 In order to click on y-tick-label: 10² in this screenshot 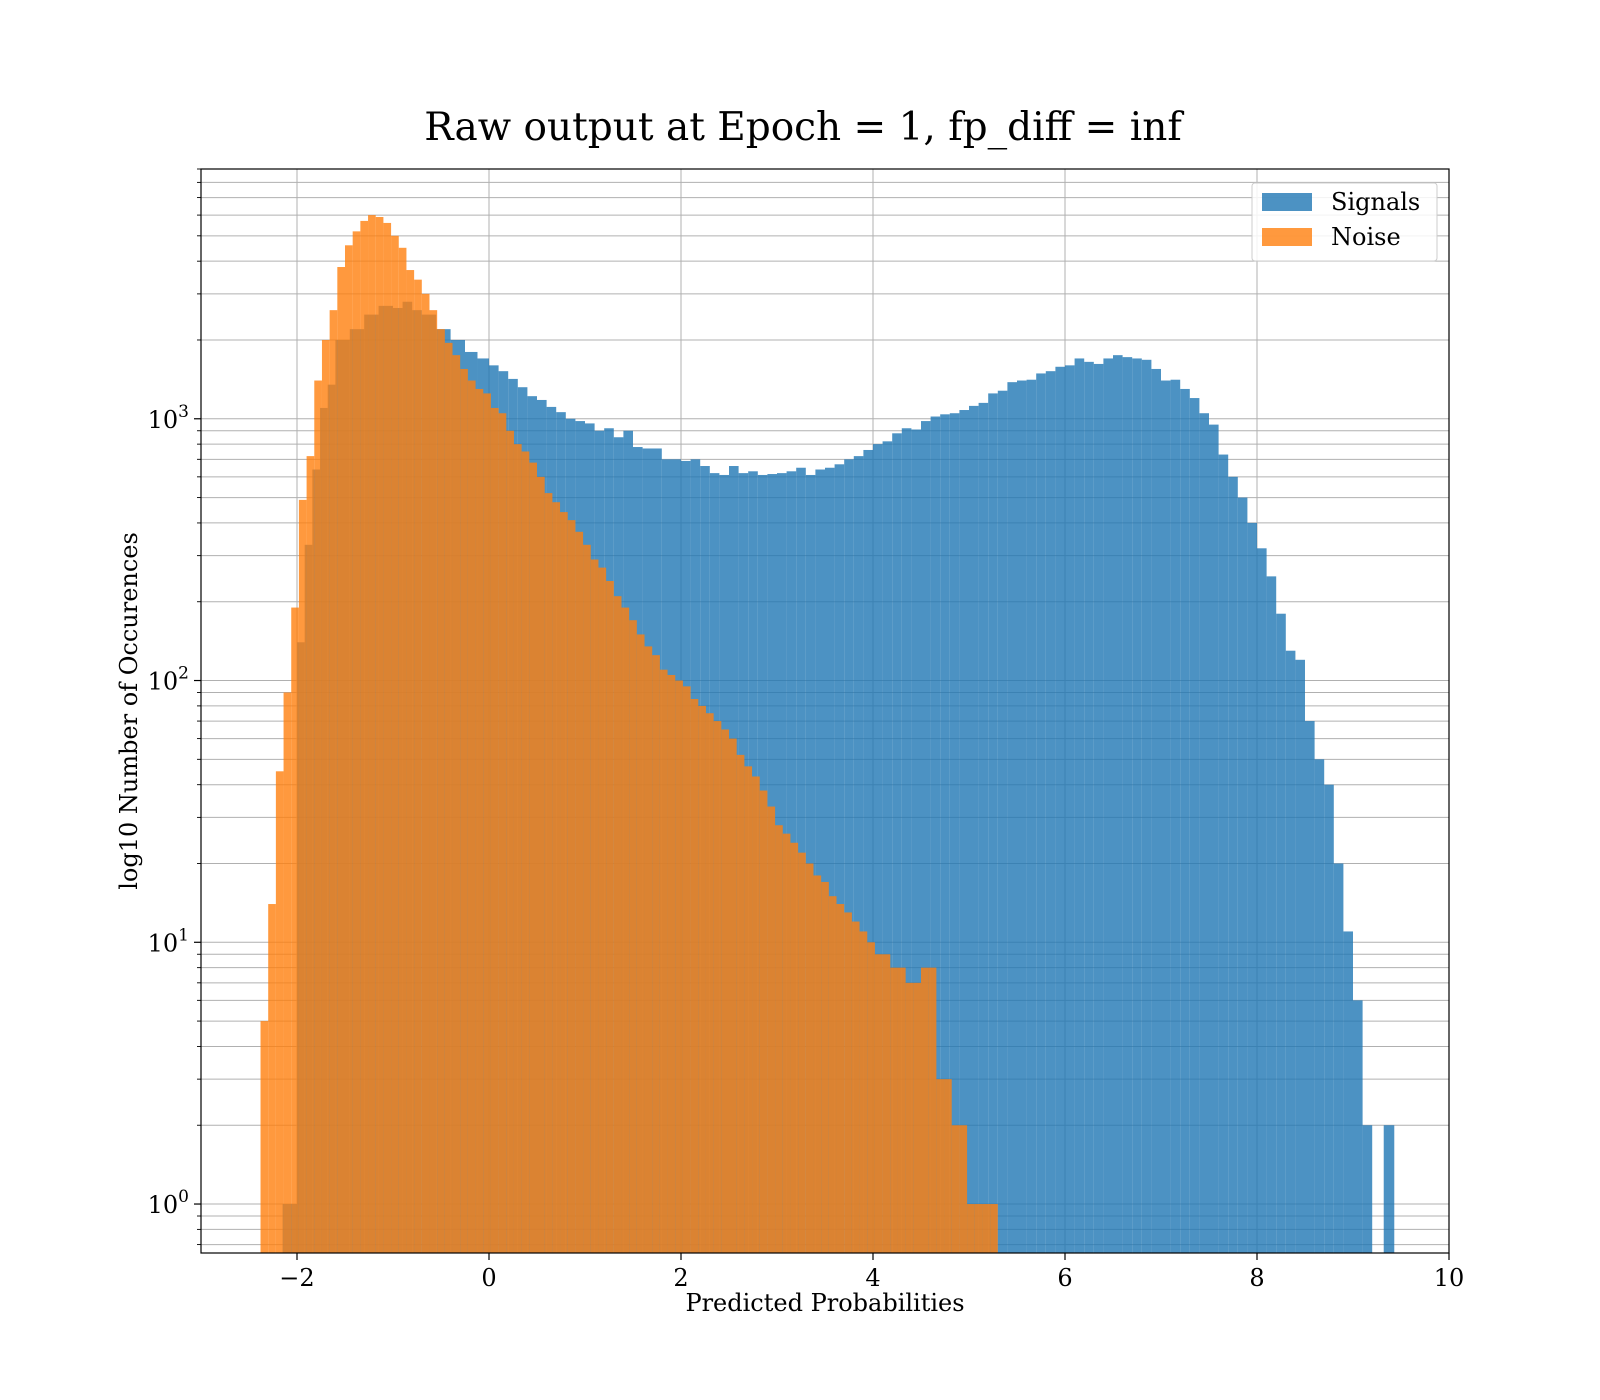, I will do `click(168, 680)`.